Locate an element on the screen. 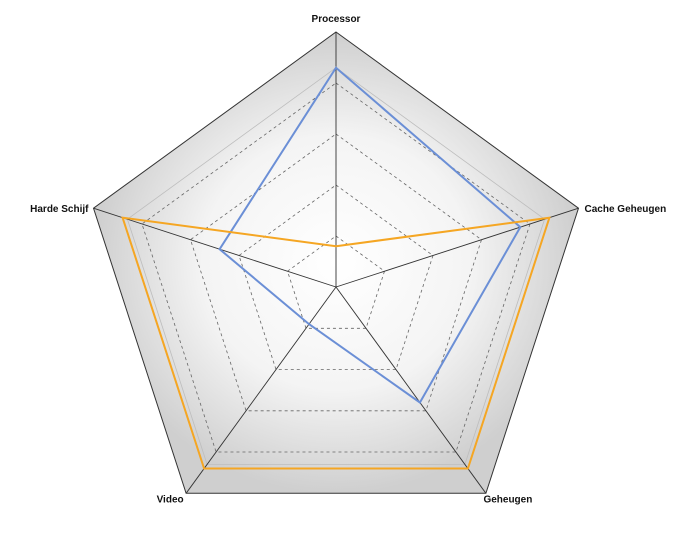 The image size is (700, 544). axis-label-cache-geheugen: Cache Geheugen is located at coordinates (626, 209).